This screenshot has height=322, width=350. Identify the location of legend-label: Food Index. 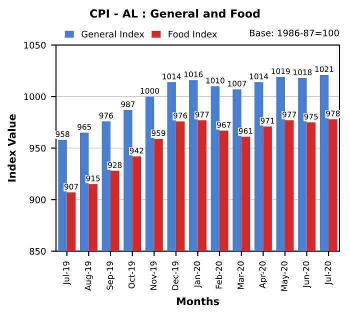
(192, 34).